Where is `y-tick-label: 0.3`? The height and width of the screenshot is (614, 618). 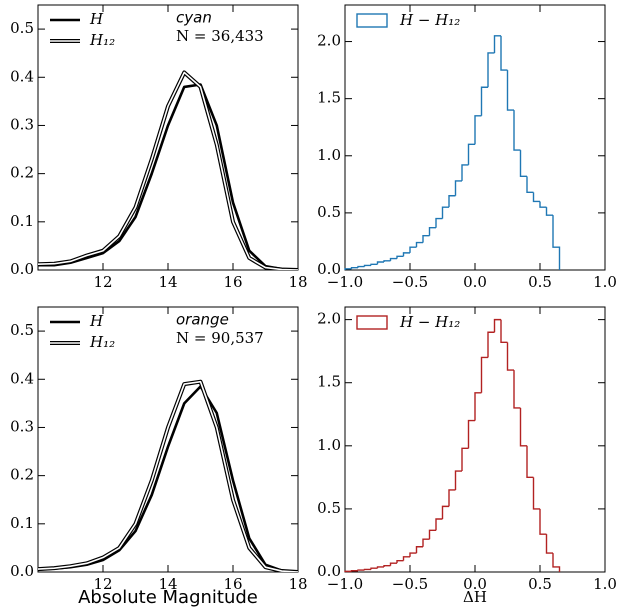 y-tick-label: 0.3 is located at coordinates (22, 426).